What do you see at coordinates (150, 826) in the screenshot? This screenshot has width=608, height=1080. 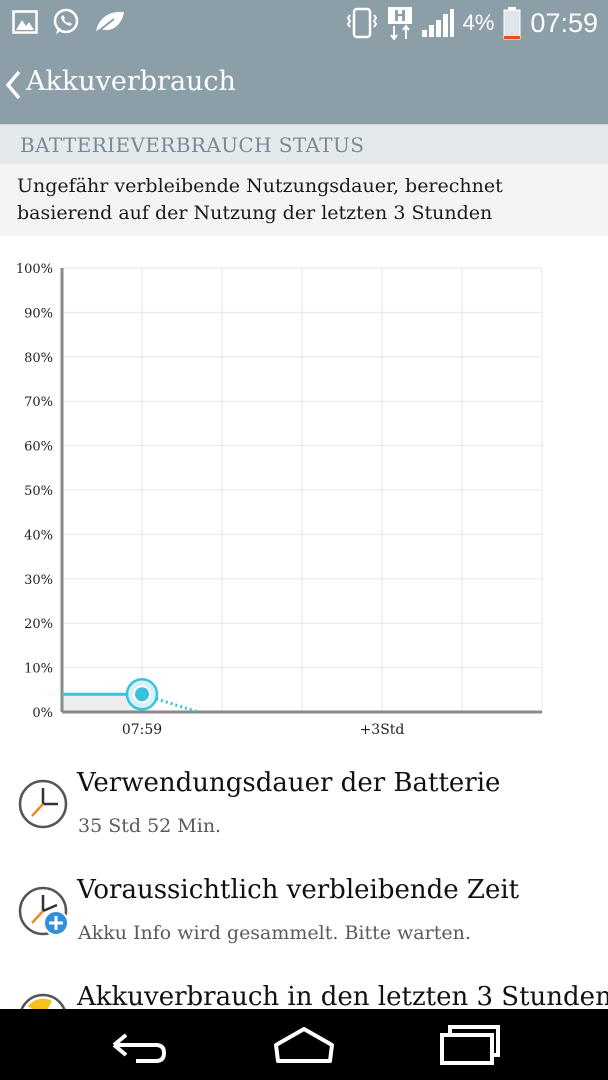 I see `list-item-subtitle: 35 Std 52 Min.` at bounding box center [150, 826].